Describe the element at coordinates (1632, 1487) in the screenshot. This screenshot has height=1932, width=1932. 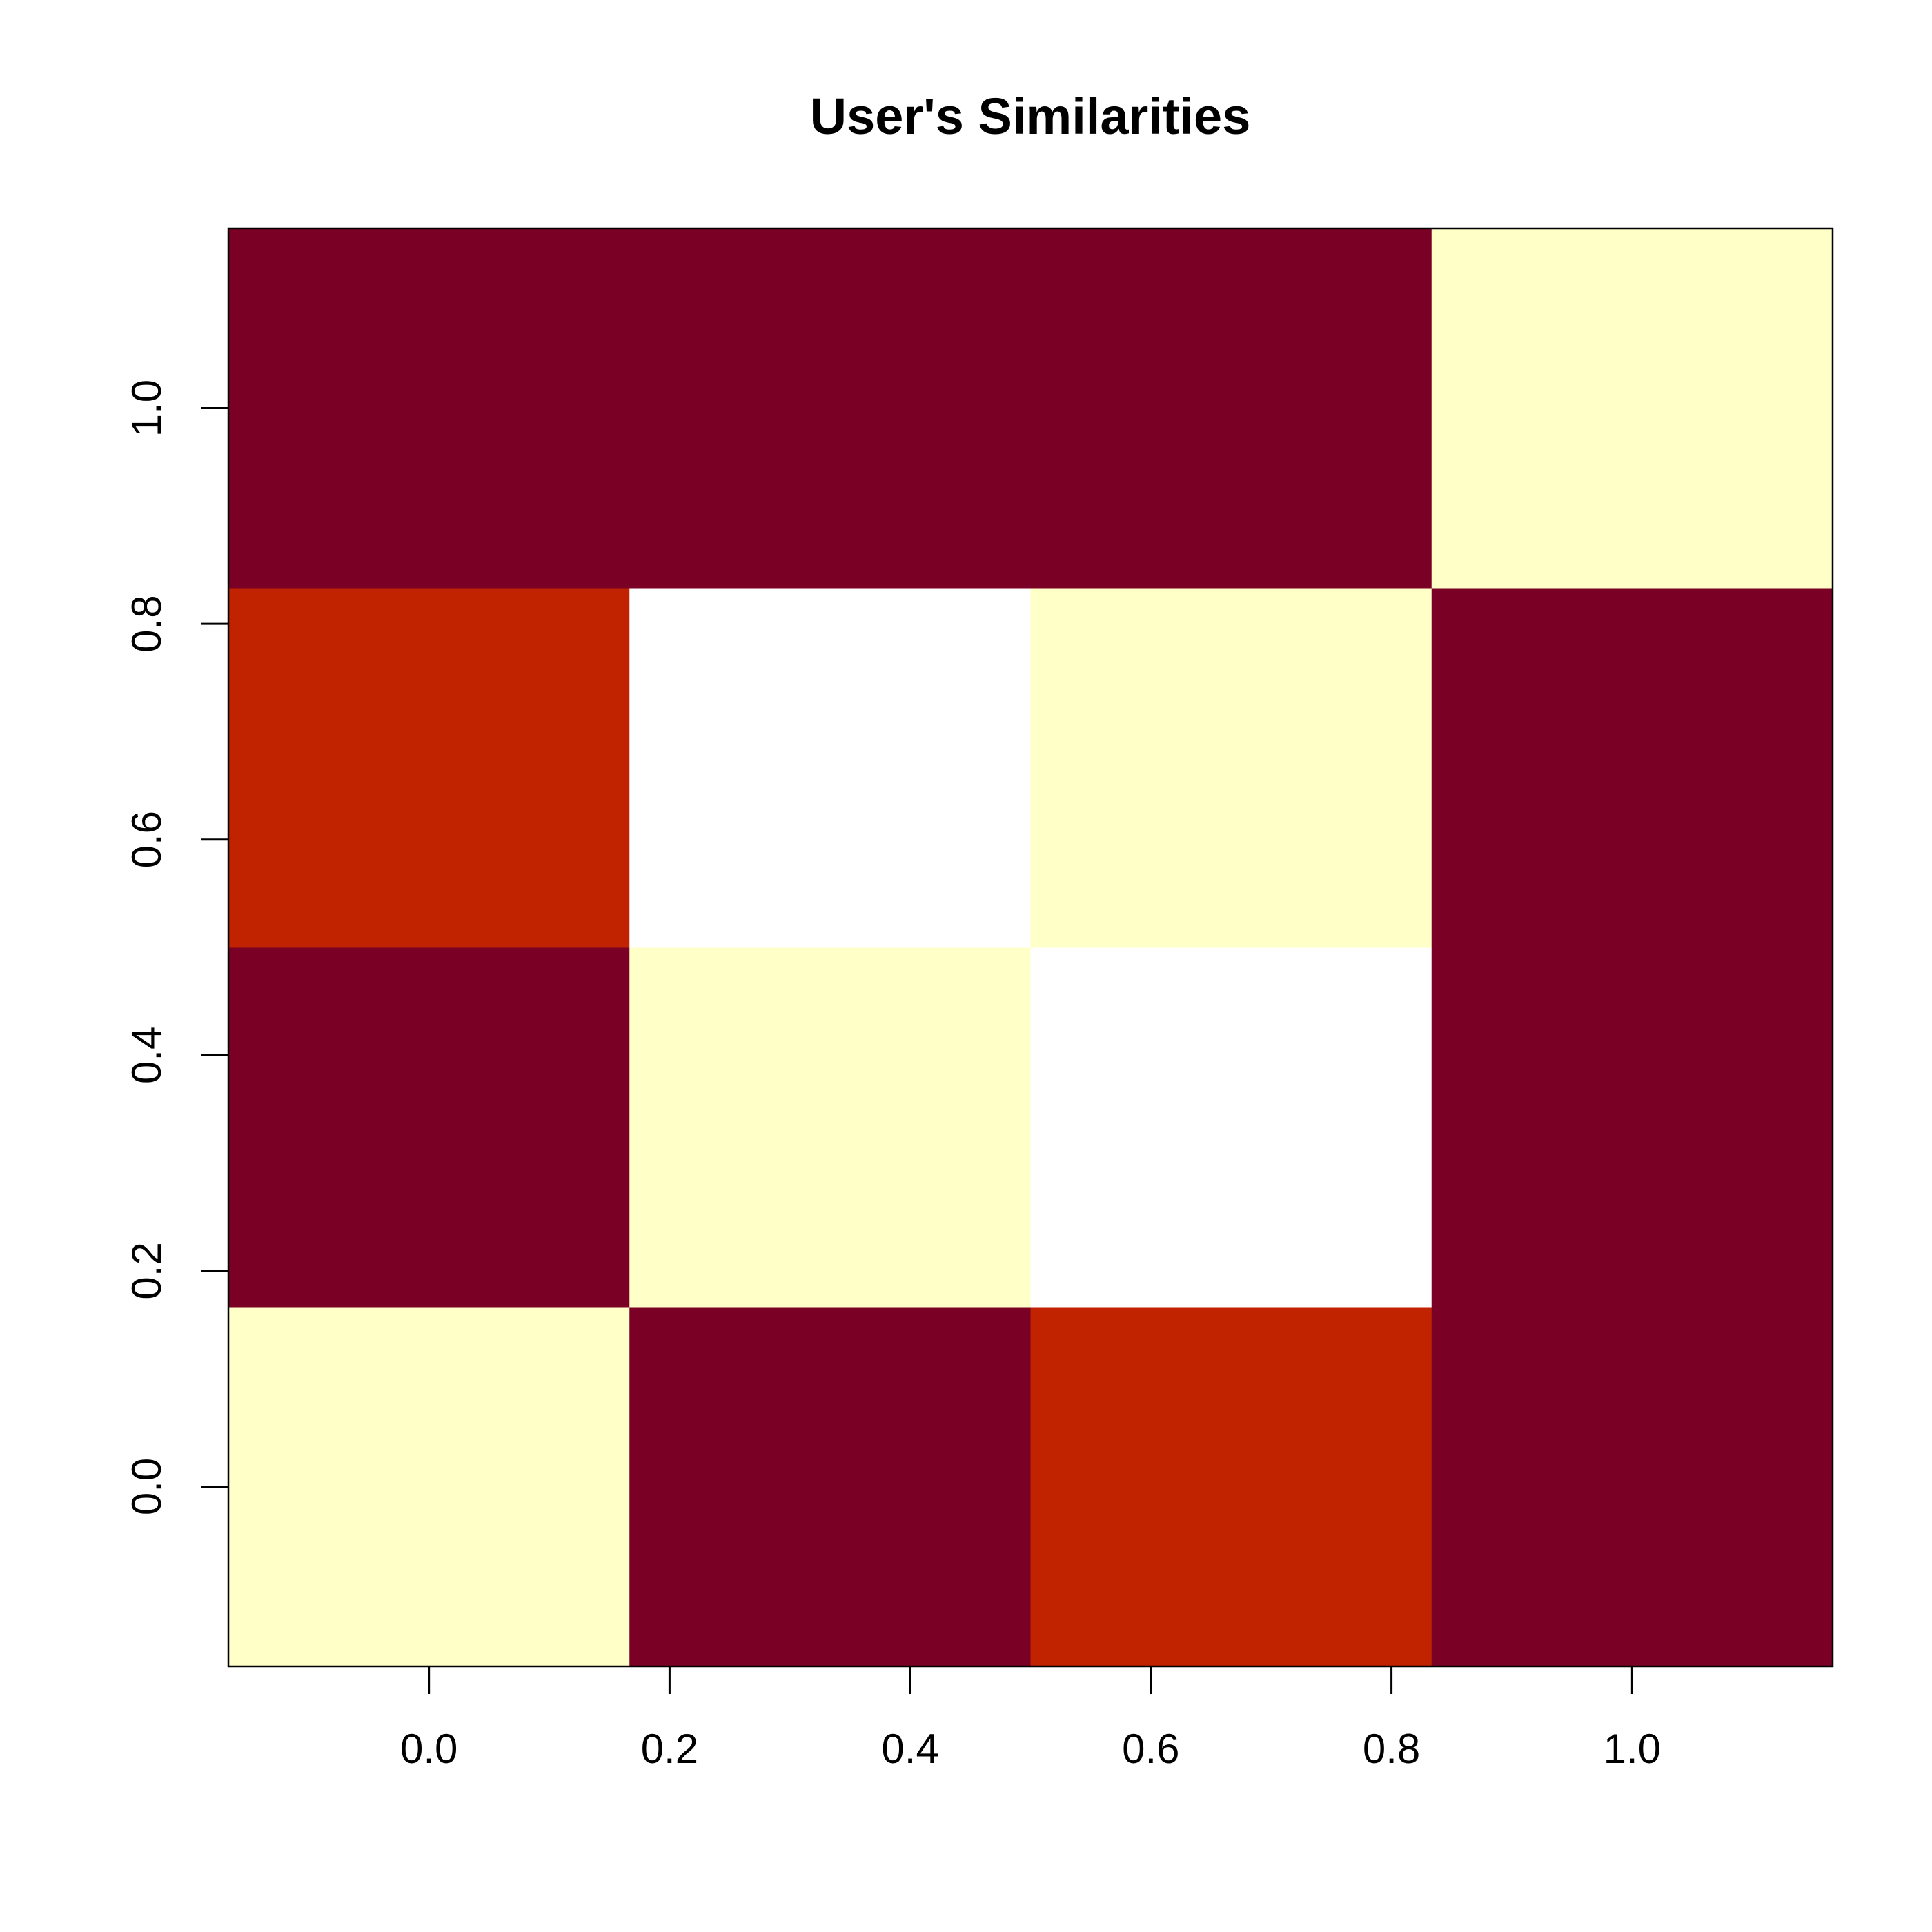
I see `heatmap-cell-r0-c3` at that location.